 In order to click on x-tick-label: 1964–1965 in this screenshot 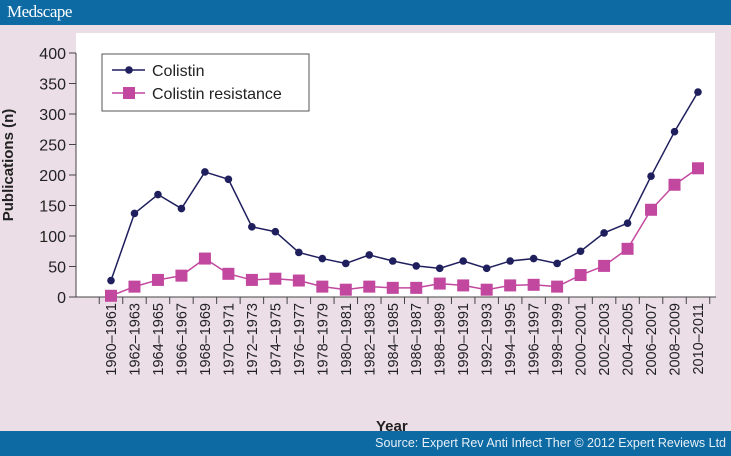, I will do `click(159, 339)`.